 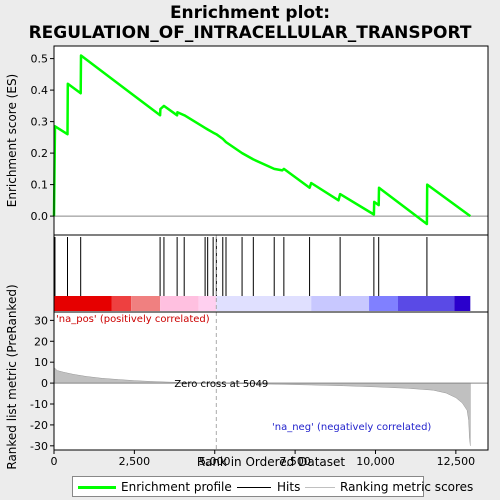 What do you see at coordinates (54, 461) in the screenshot?
I see `xtick-label: 0` at bounding box center [54, 461].